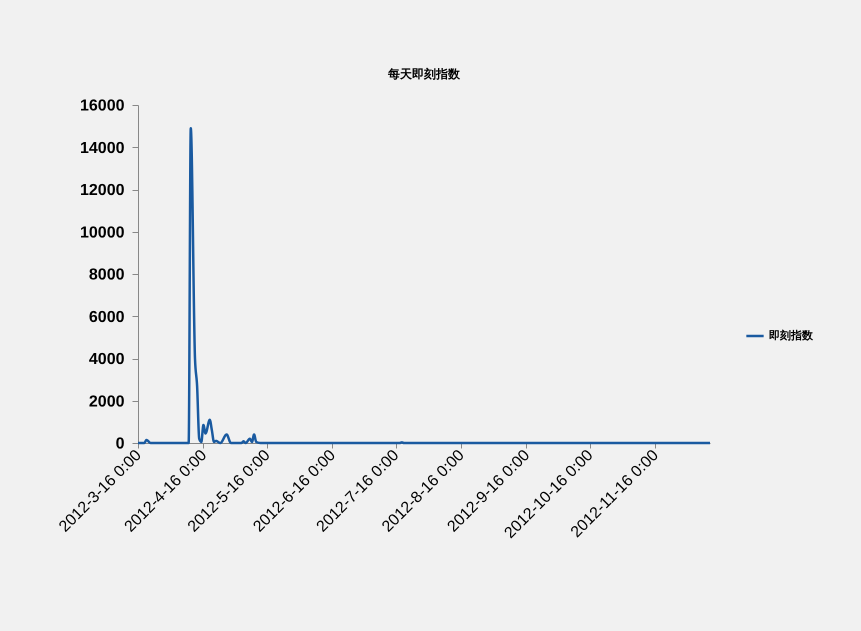 The height and width of the screenshot is (631, 861). Describe the element at coordinates (102, 233) in the screenshot. I see `y-tick-label: 10000` at that location.